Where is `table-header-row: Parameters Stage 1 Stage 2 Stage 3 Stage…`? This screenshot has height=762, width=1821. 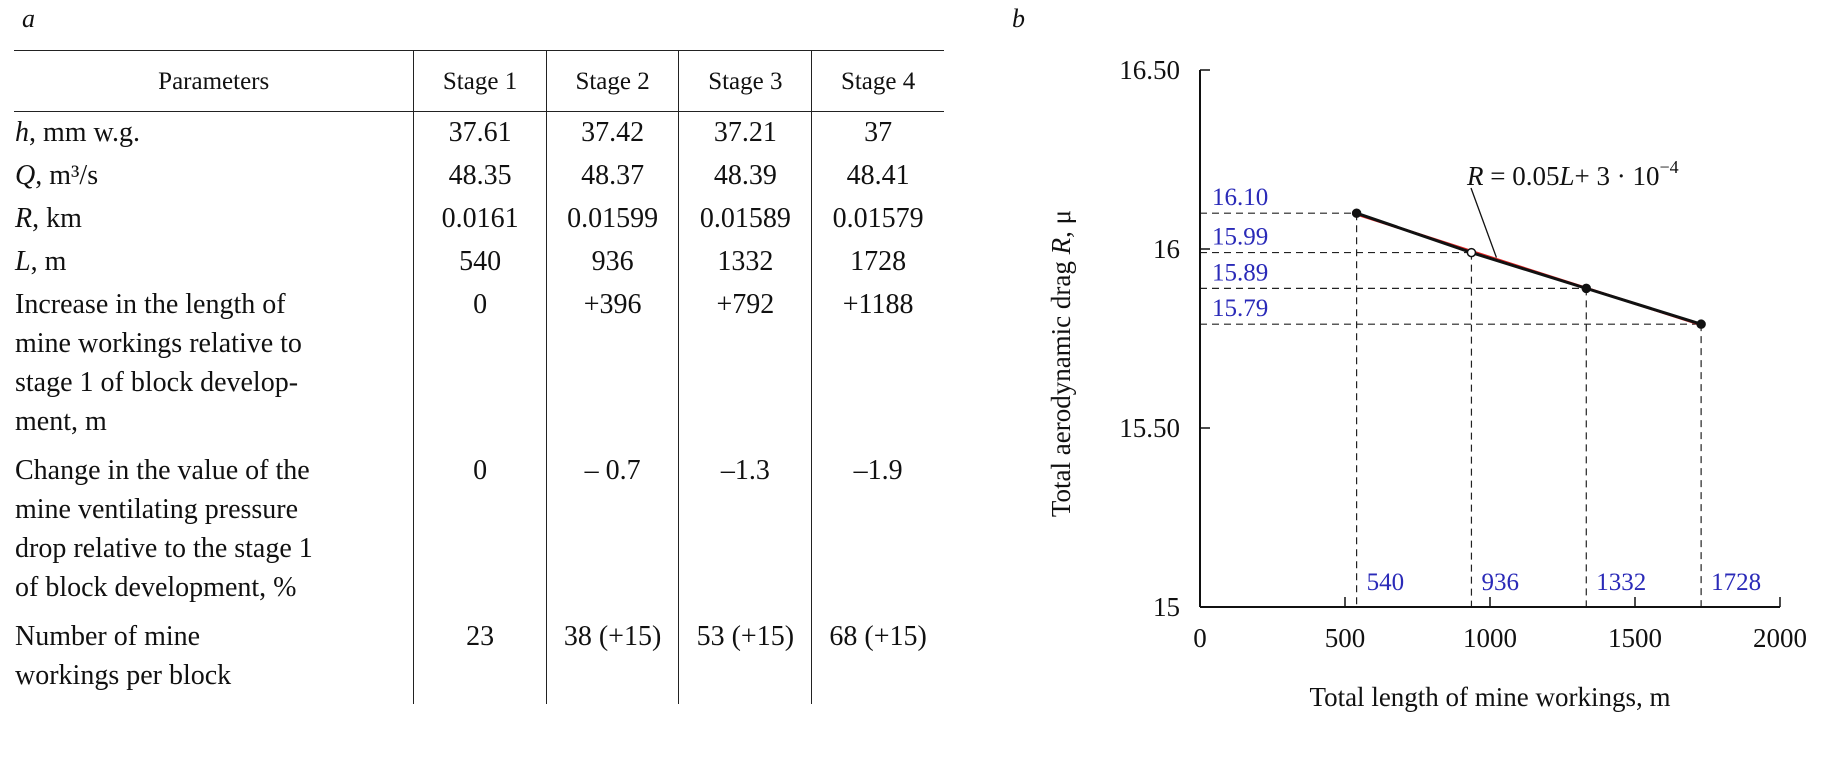 table-header-row: Parameters Stage 1 Stage 2 Stage 3 Stage… is located at coordinates (479, 81).